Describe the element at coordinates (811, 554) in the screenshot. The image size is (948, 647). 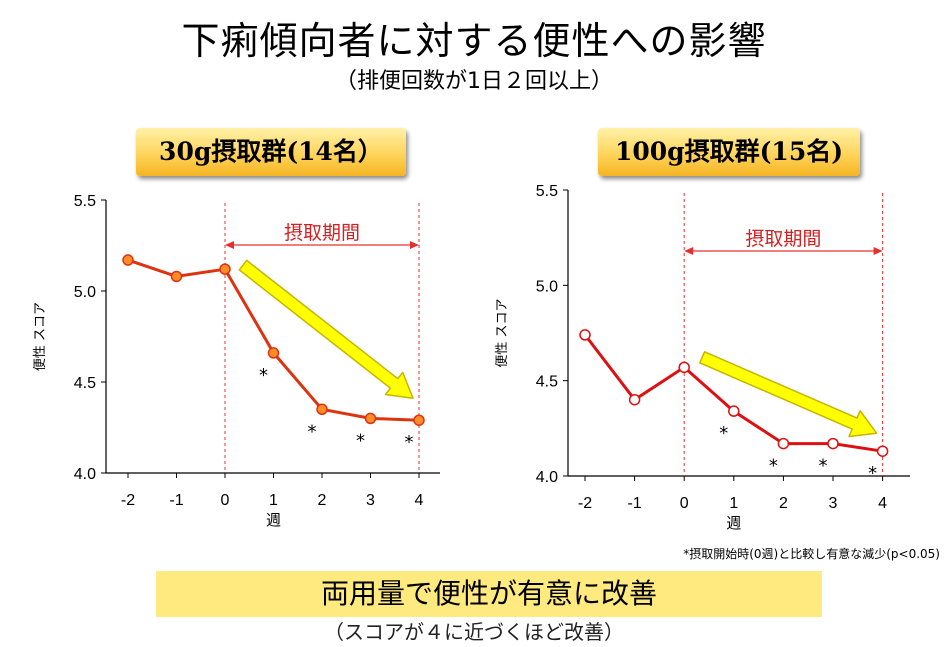
I see `significance-footnote: *摂取開始時(0週)と比較し有意な減少(p<0.05)` at that location.